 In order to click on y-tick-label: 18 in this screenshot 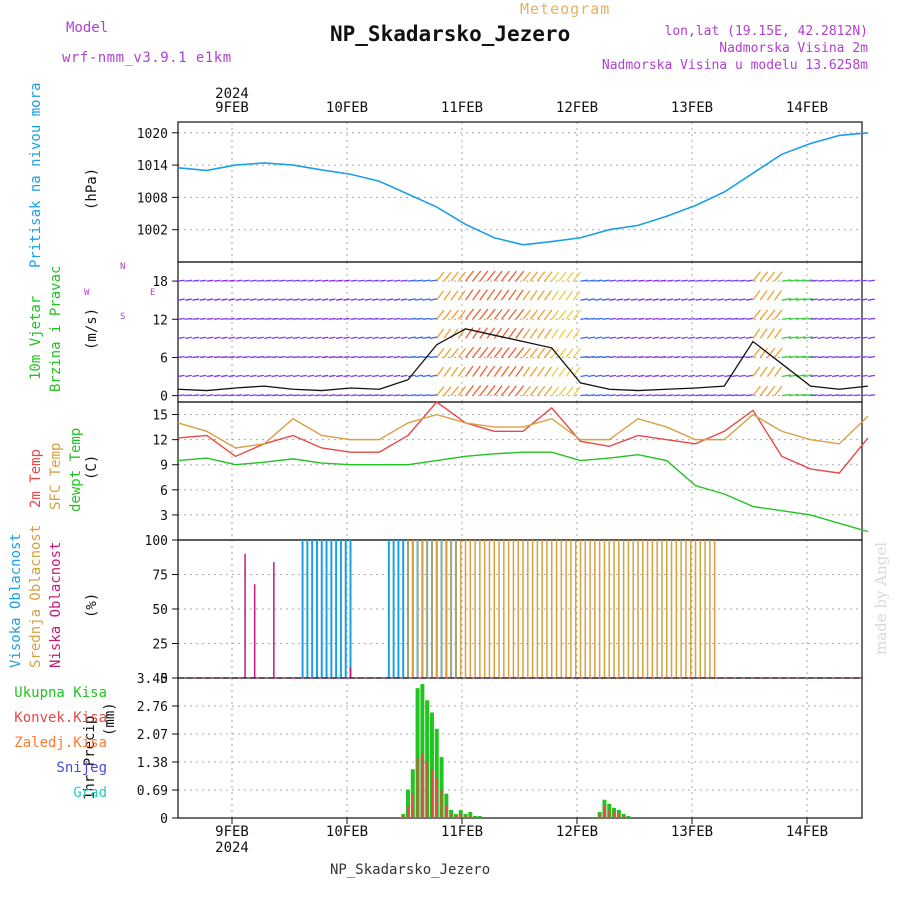, I will do `click(160, 282)`.